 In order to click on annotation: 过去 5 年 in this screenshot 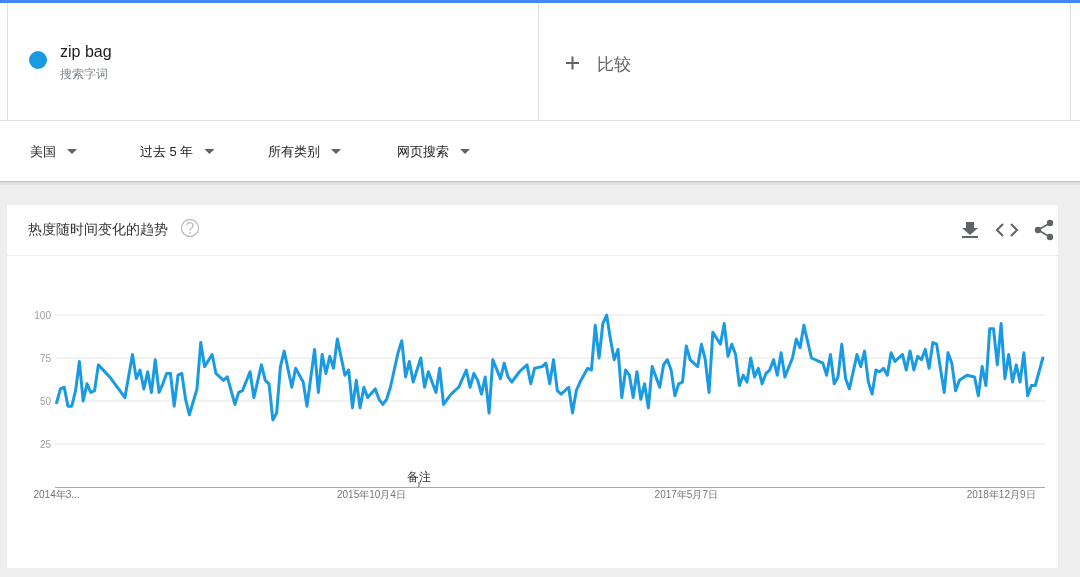, I will do `click(167, 151)`.